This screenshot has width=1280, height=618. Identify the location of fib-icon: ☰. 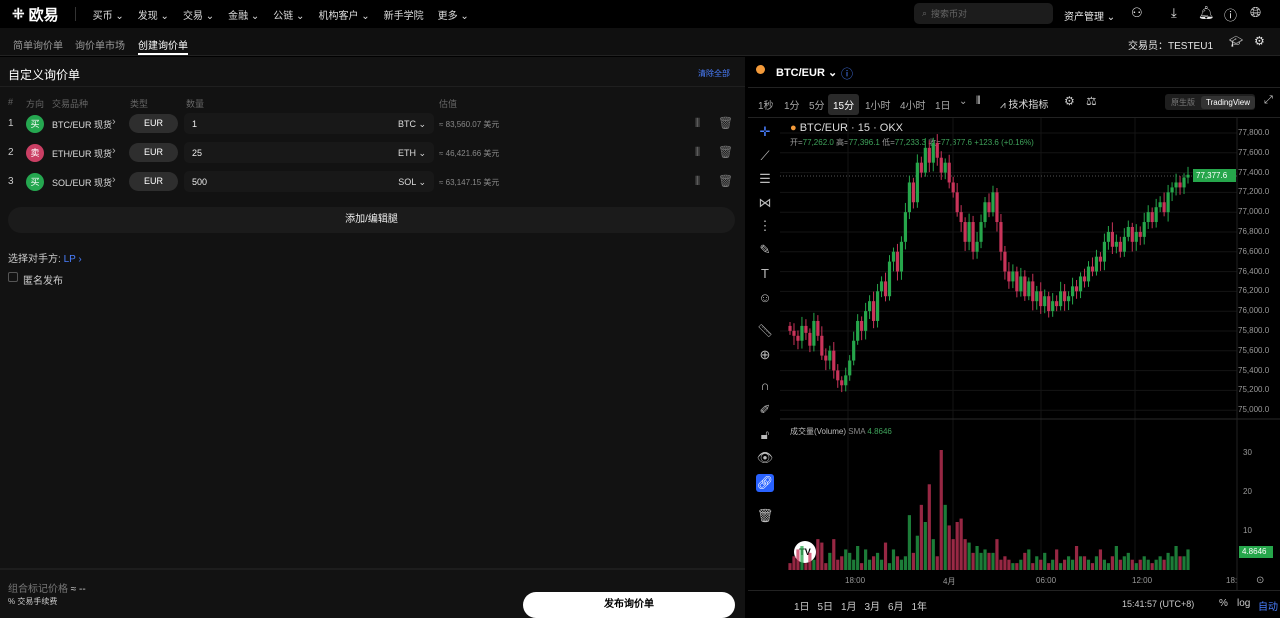
(765, 178).